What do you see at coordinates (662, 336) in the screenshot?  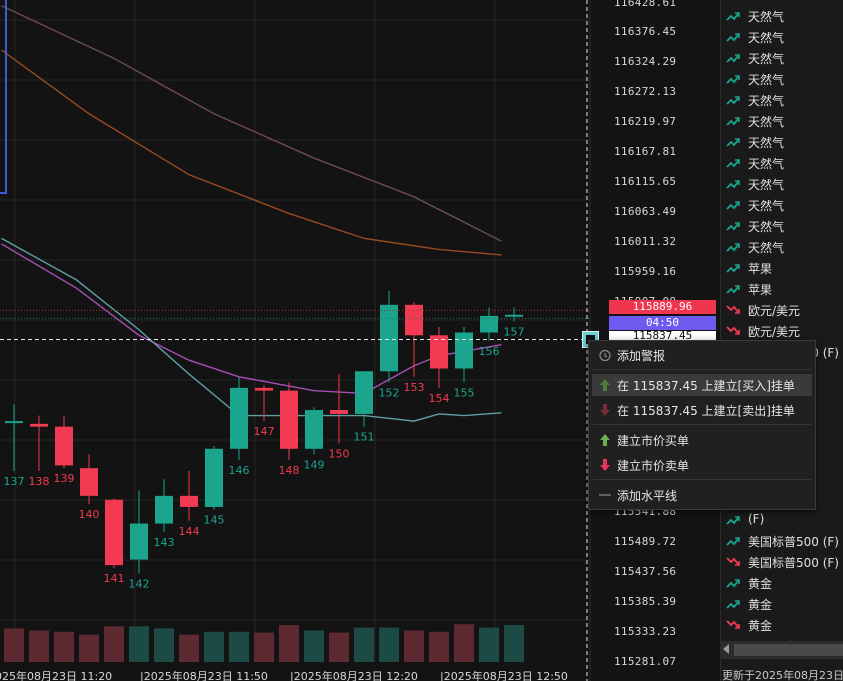 I see `bid-price-badge: 115837.45` at bounding box center [662, 336].